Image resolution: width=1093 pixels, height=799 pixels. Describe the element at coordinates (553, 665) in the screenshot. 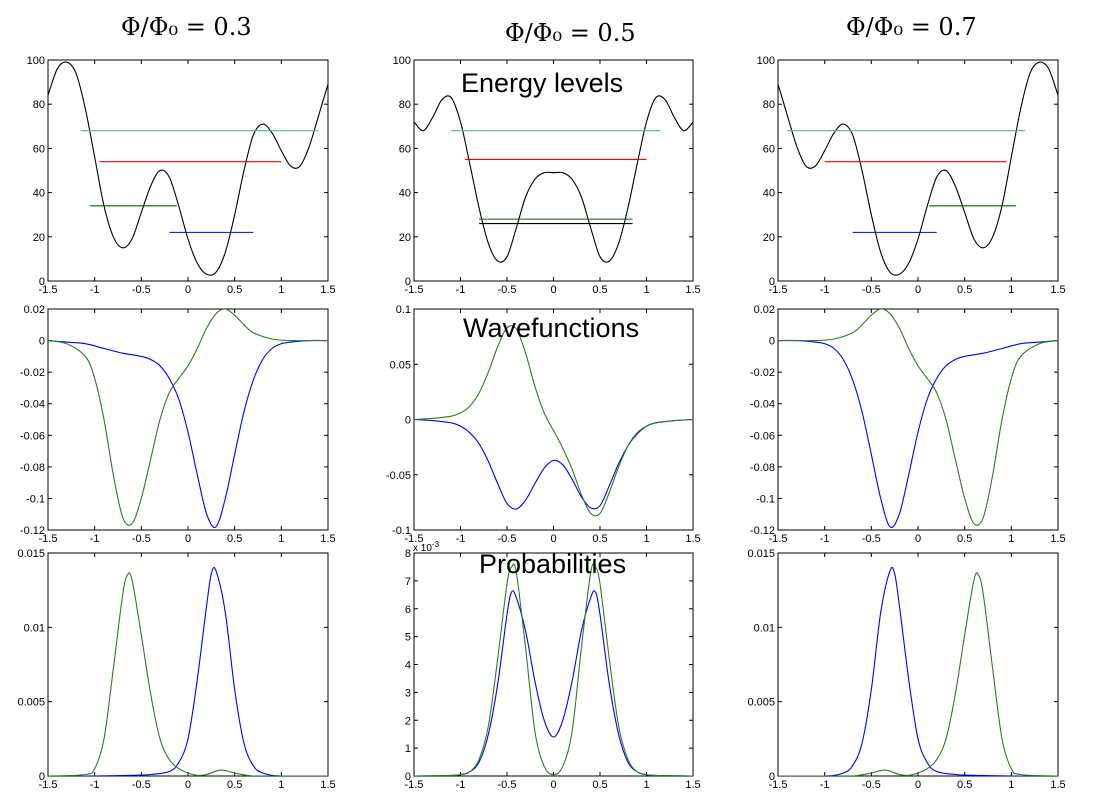

I see `panel-prob-0.5: -1.5 -1 -0.5 0 0.5 1 1.5 0 1 2 3 4 5 6 7 8 x 10-3` at that location.